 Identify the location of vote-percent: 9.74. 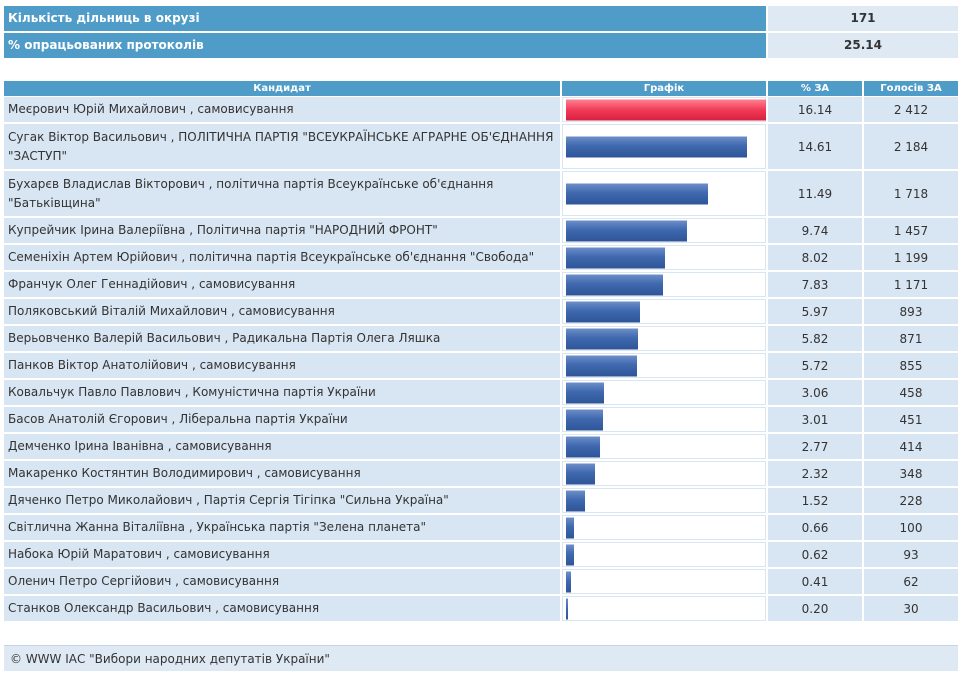
(815, 230).